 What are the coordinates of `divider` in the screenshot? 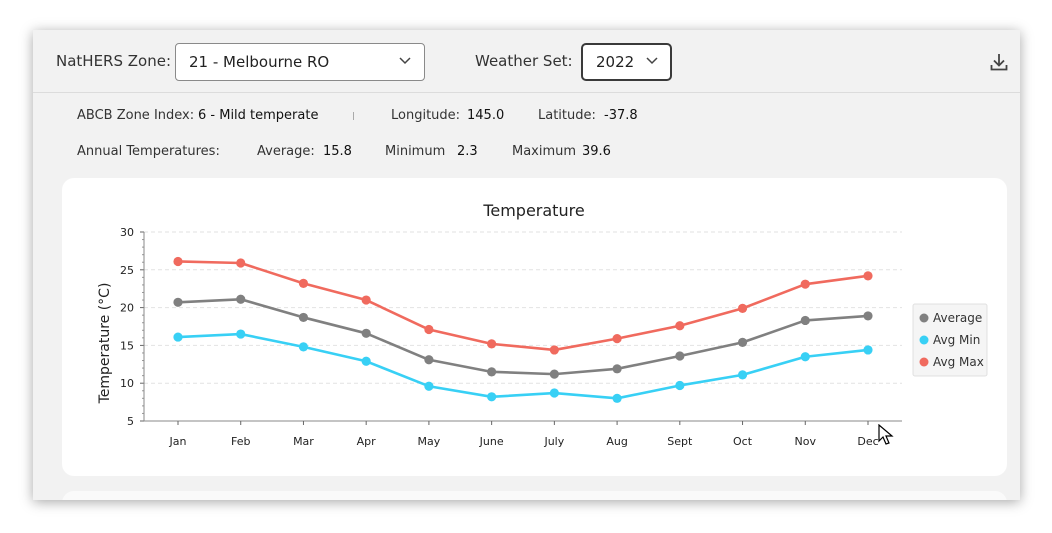 It's located at (353, 116).